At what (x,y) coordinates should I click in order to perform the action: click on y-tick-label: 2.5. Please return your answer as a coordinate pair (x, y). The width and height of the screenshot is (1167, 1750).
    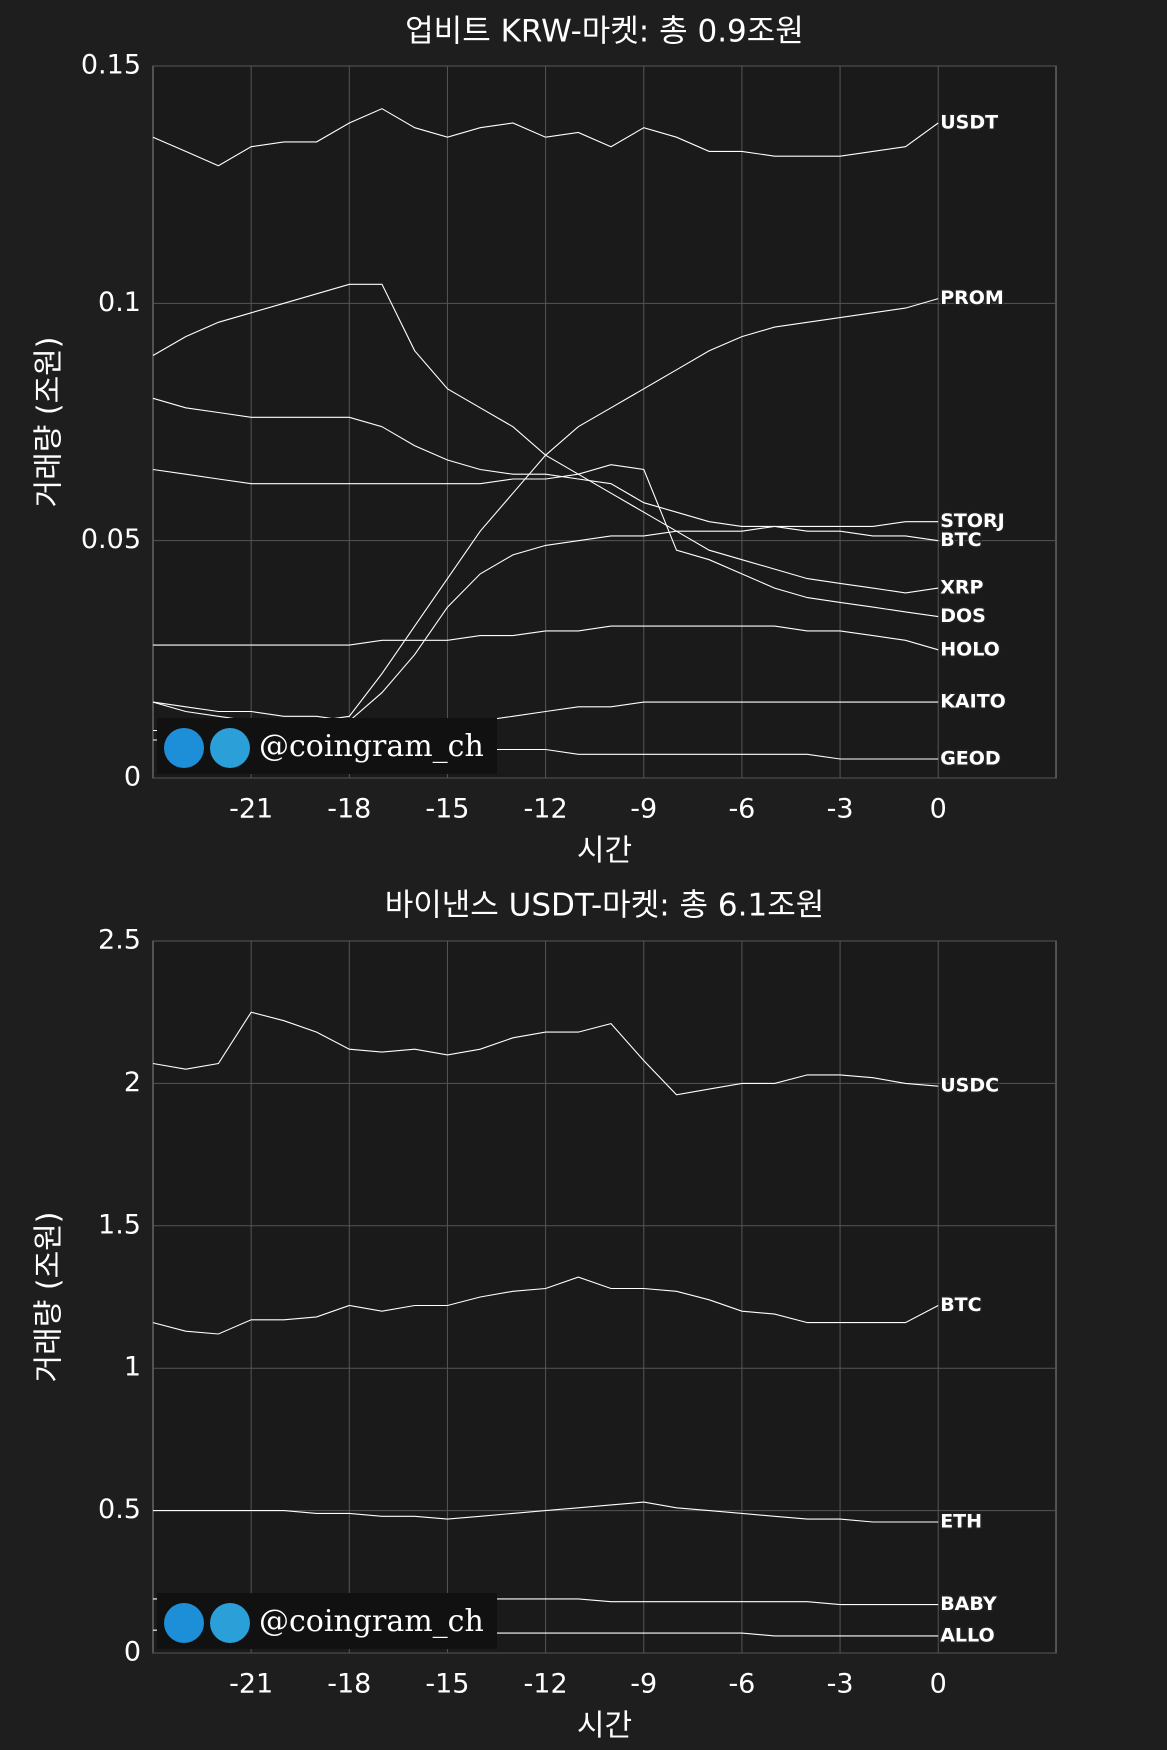
    Looking at the image, I should click on (119, 940).